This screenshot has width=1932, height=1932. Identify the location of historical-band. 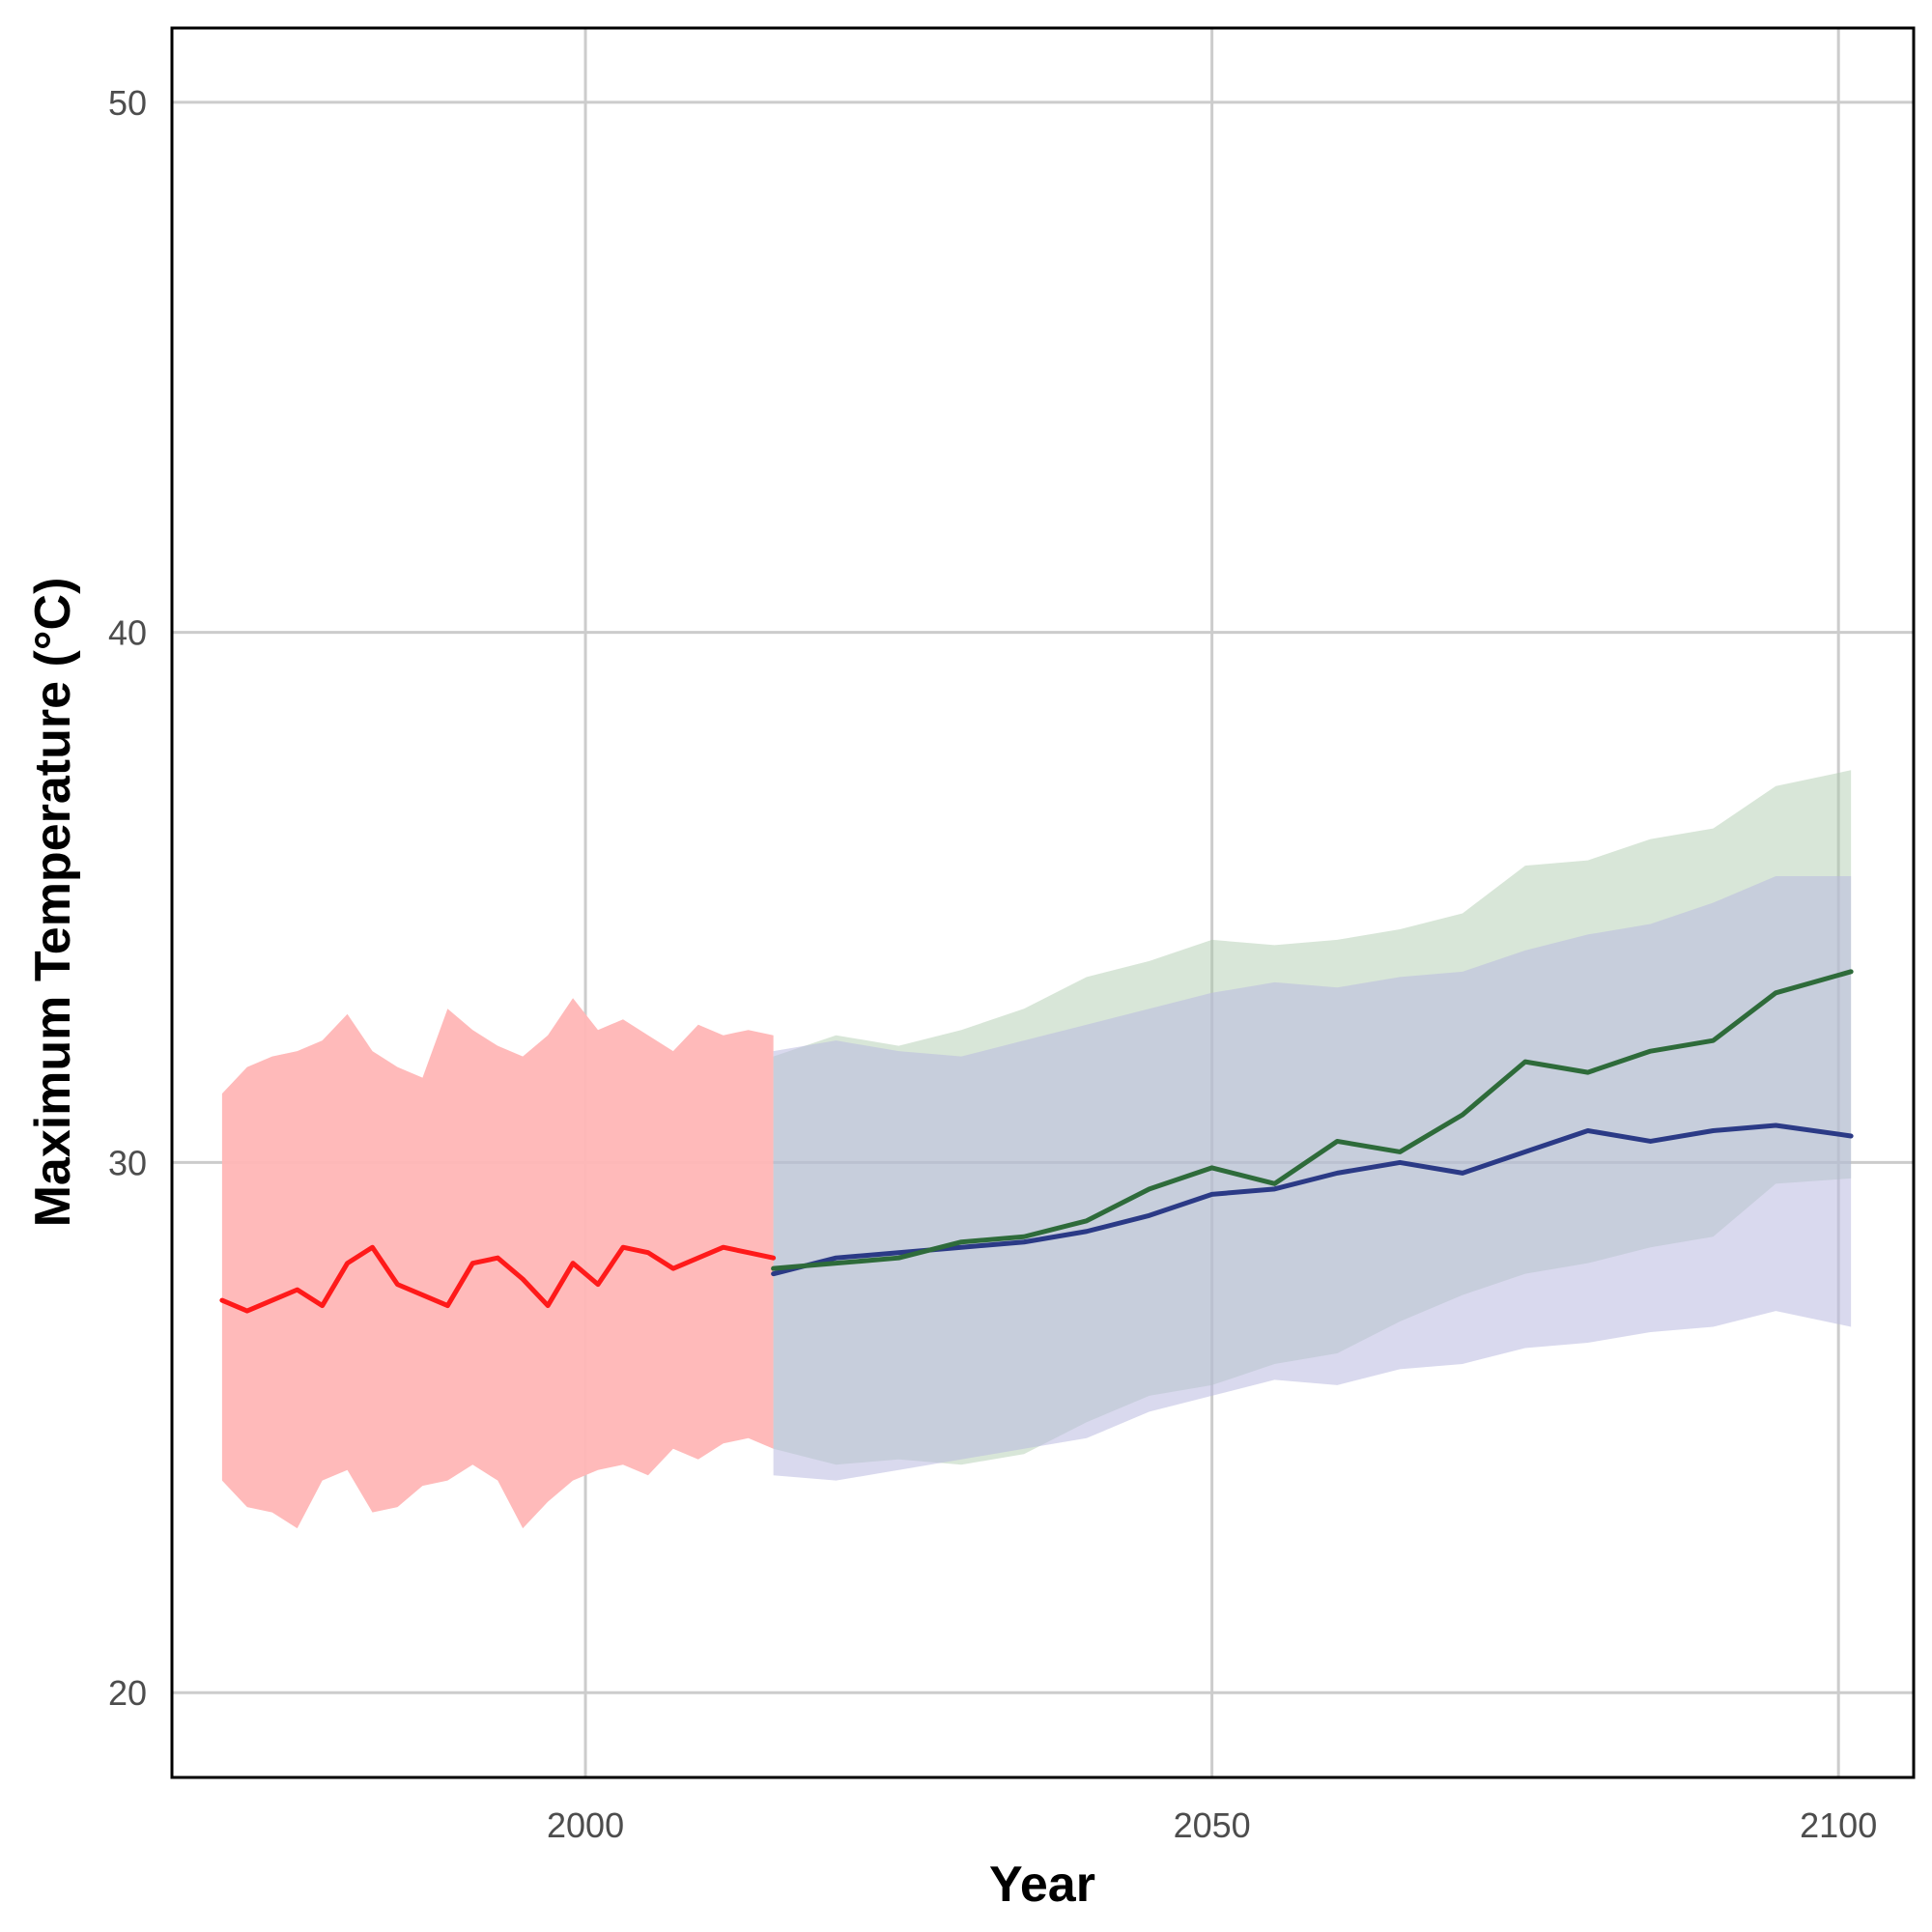
(497, 1263).